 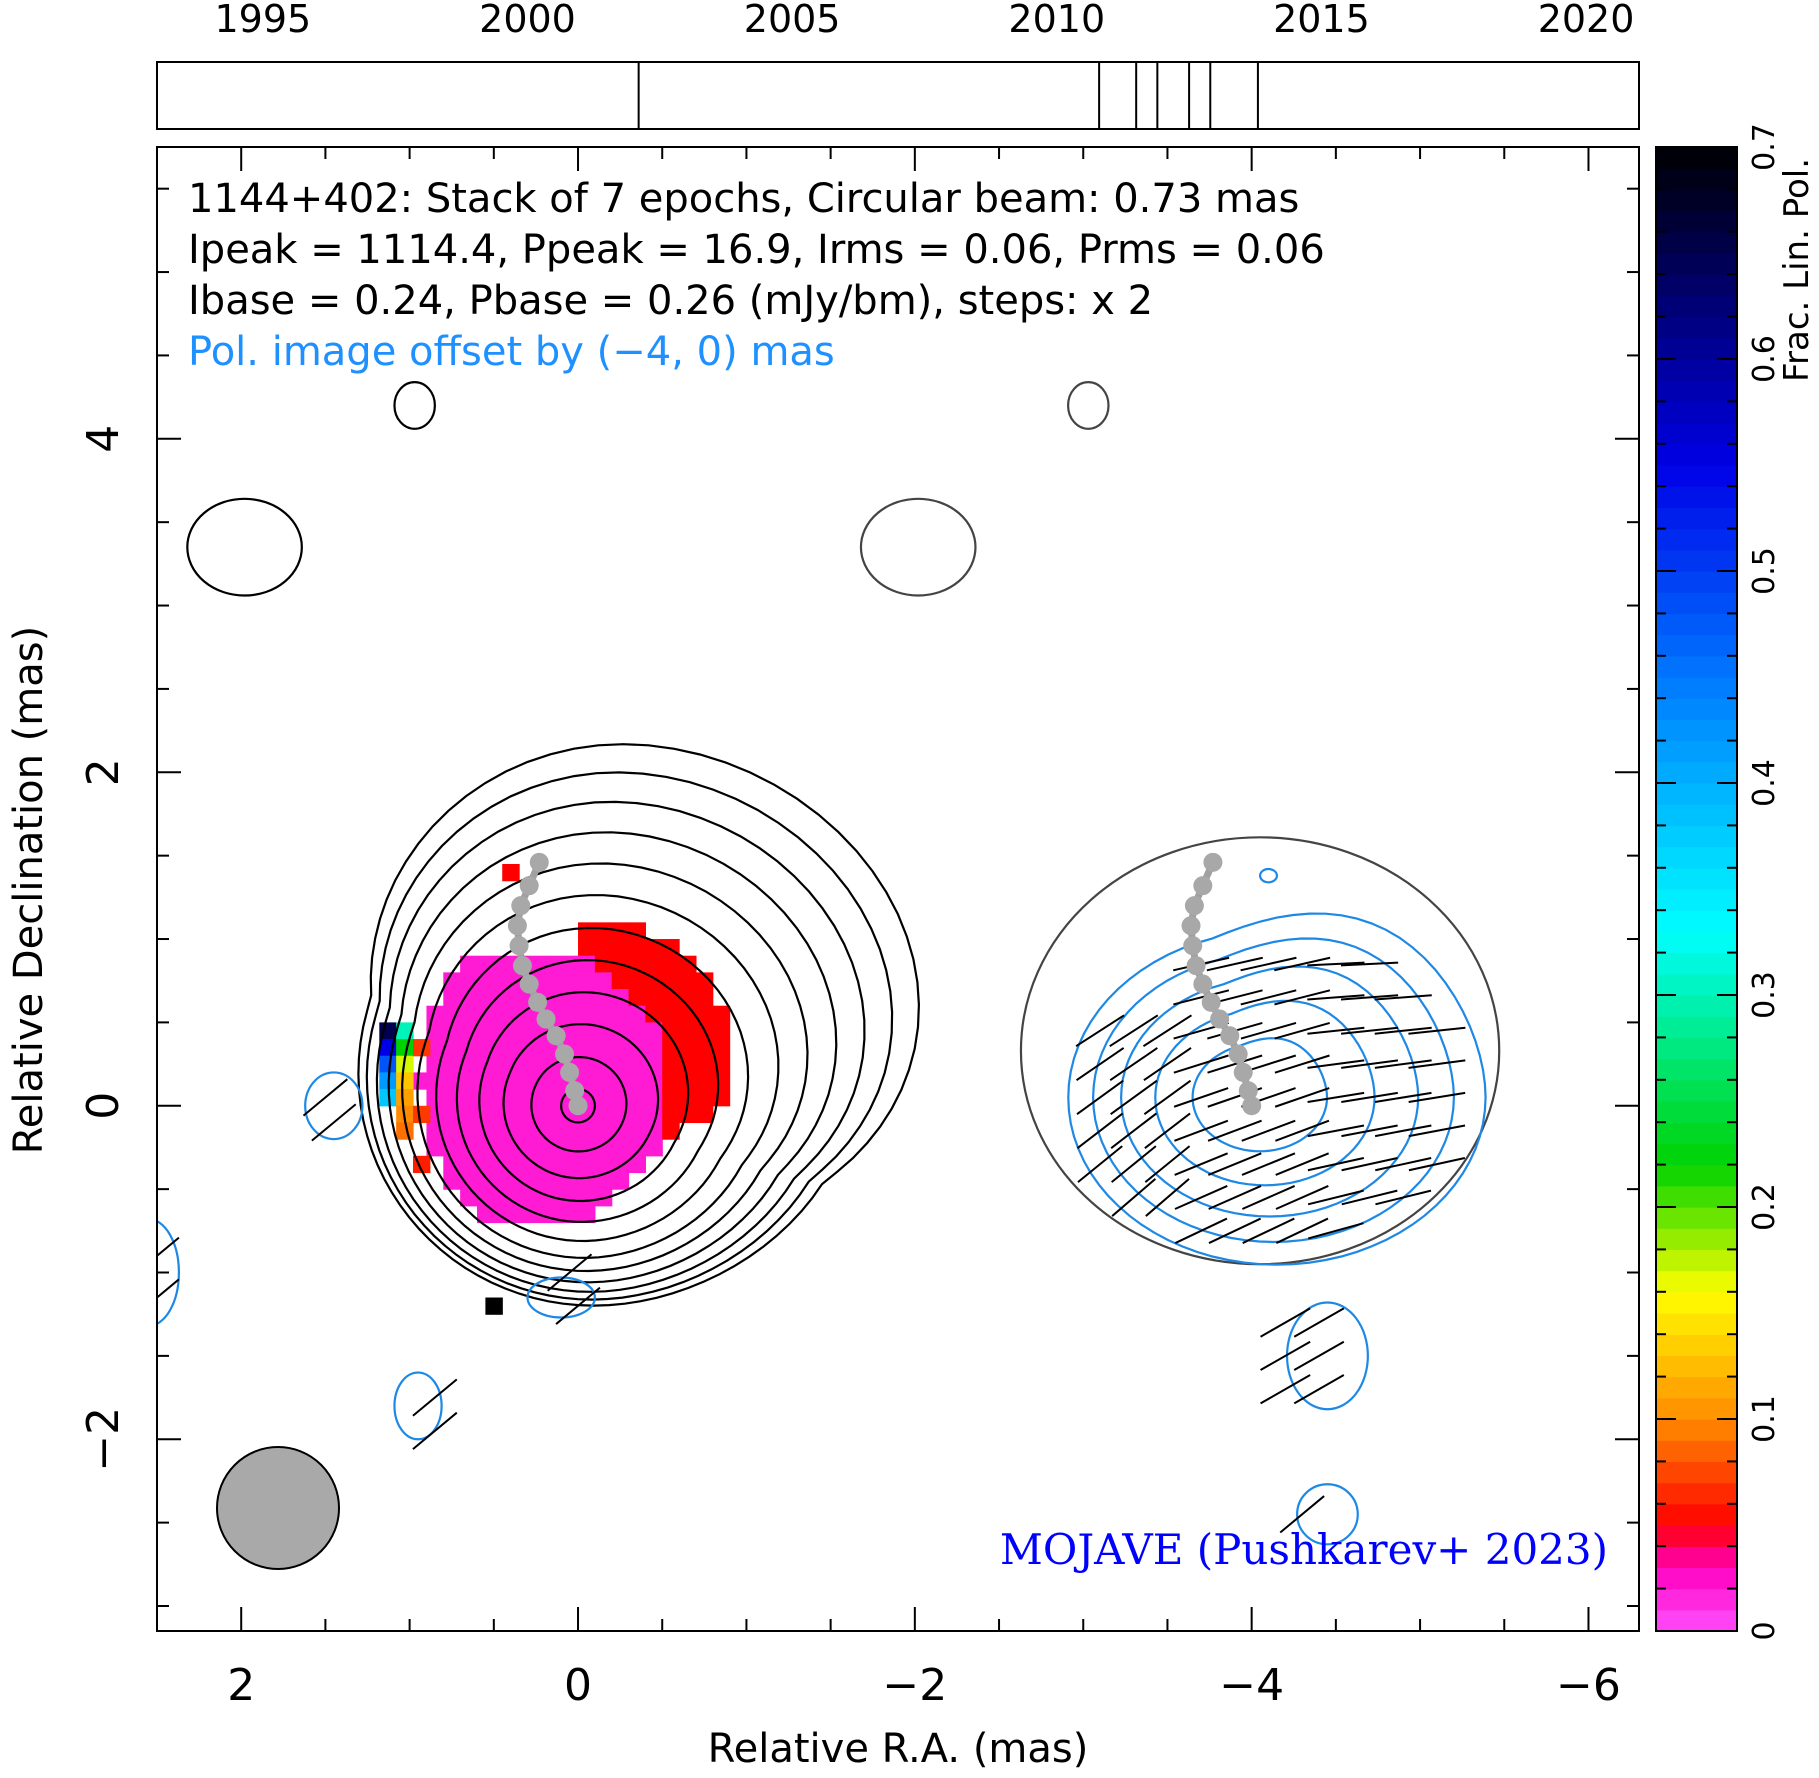 I want to click on stokes-i-contour, so click(x=581, y=1101).